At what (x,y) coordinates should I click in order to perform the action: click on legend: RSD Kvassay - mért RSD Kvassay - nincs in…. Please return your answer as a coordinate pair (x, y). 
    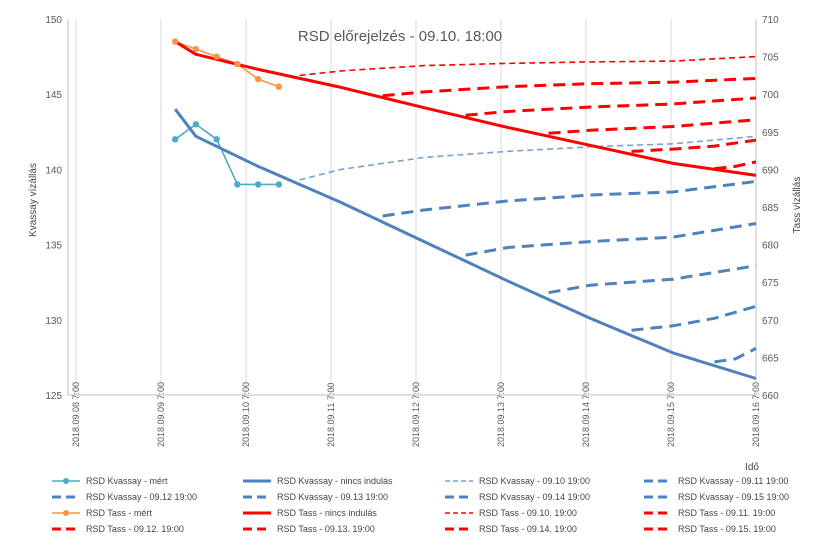
    Looking at the image, I should click on (420, 505).